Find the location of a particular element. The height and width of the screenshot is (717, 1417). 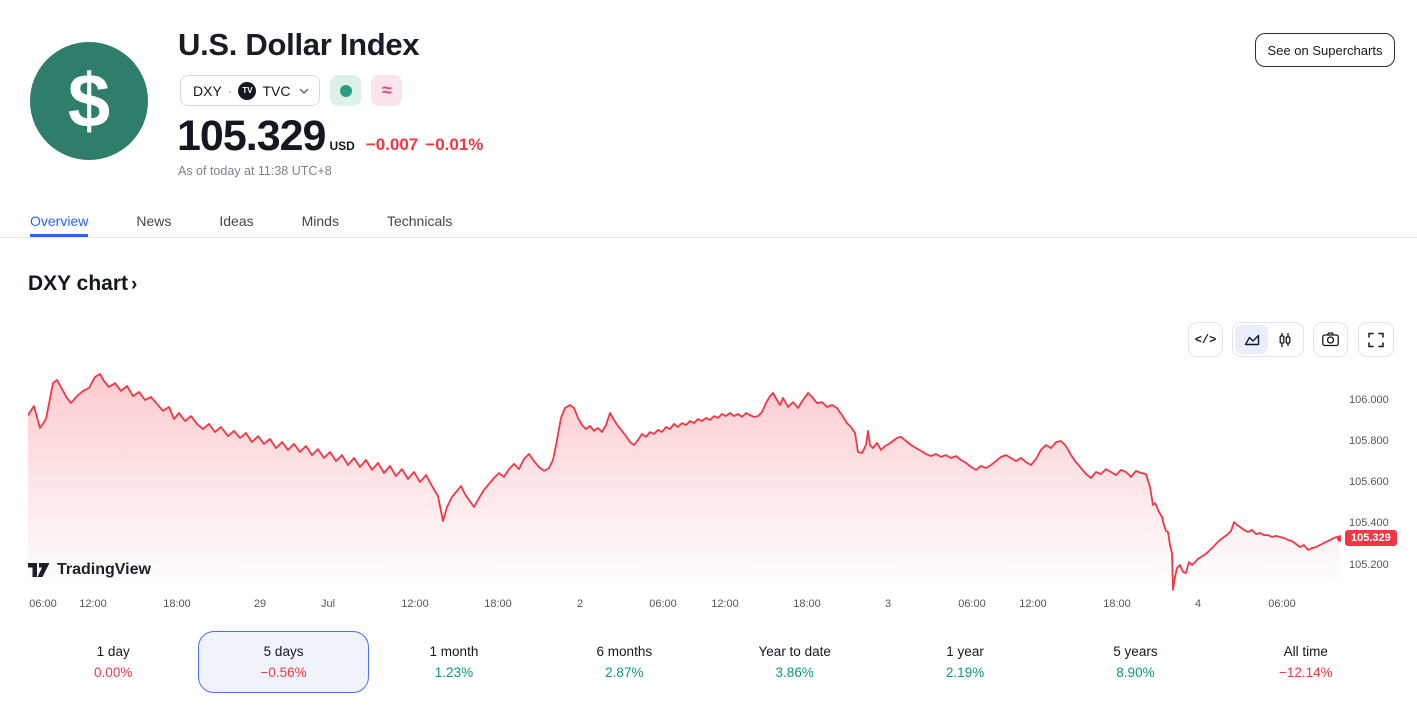

chart-style-toggle is located at coordinates (1268, 339).